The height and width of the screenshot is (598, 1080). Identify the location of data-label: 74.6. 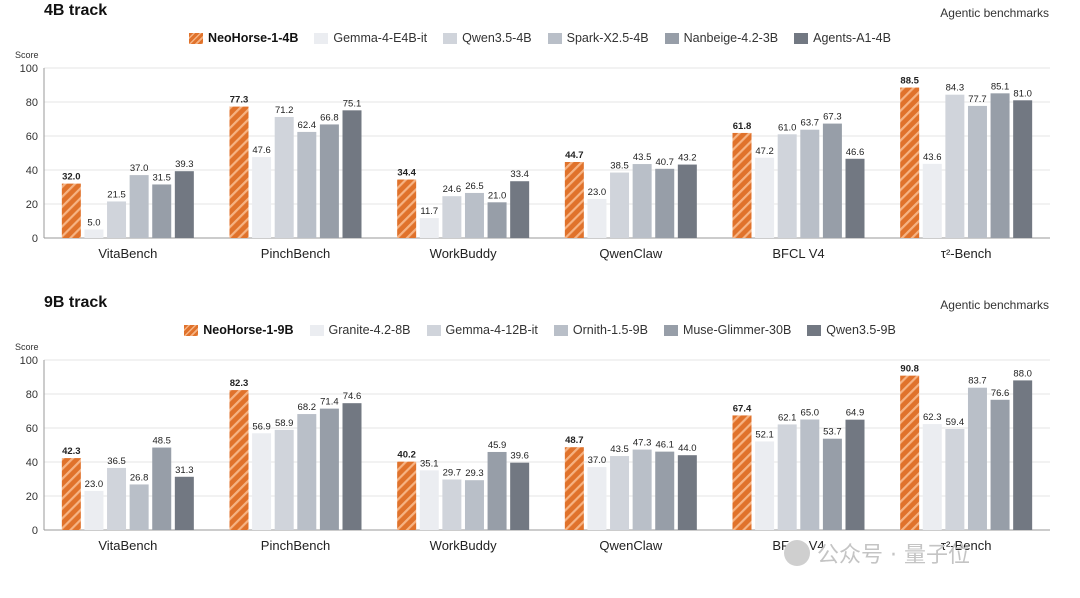
(352, 396).